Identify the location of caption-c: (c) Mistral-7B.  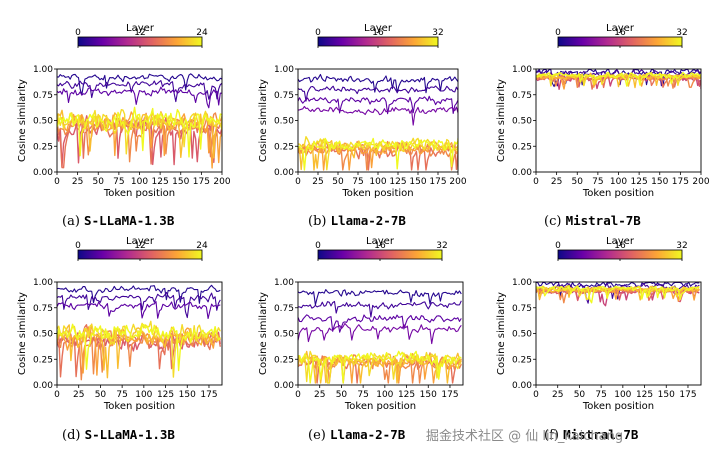
(592, 221).